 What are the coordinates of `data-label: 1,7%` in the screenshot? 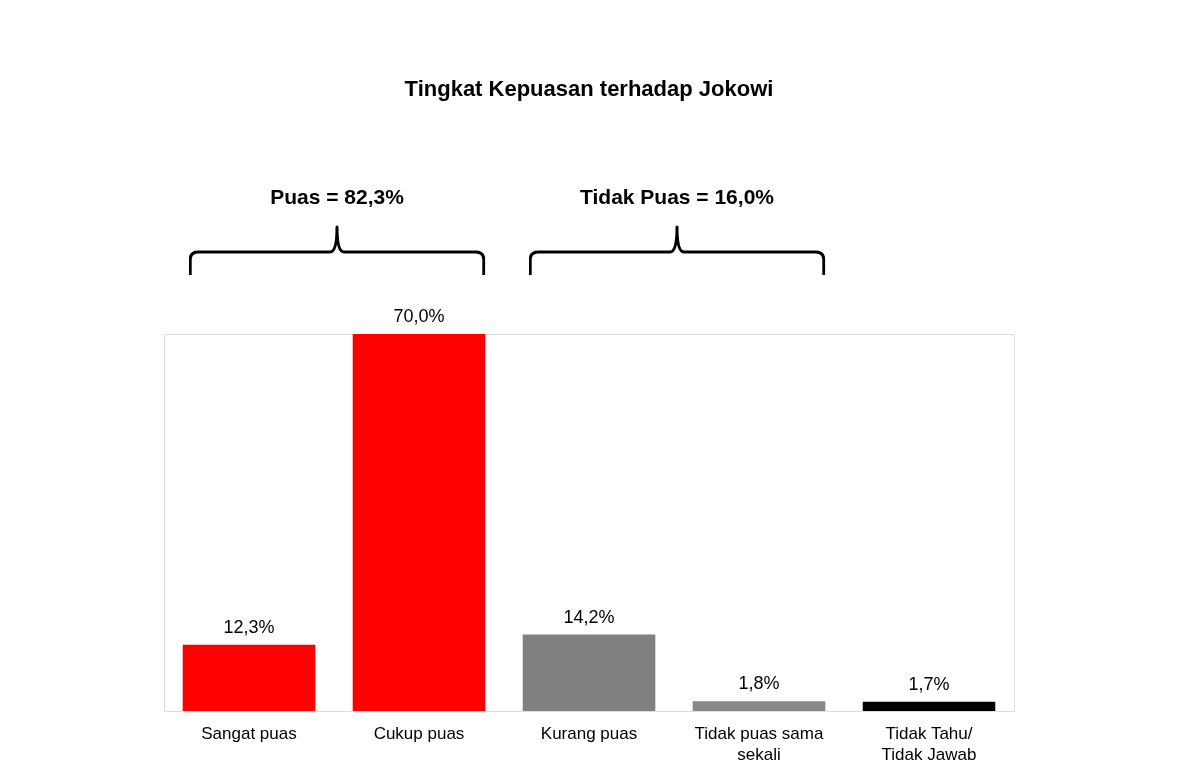 It's located at (929, 683).